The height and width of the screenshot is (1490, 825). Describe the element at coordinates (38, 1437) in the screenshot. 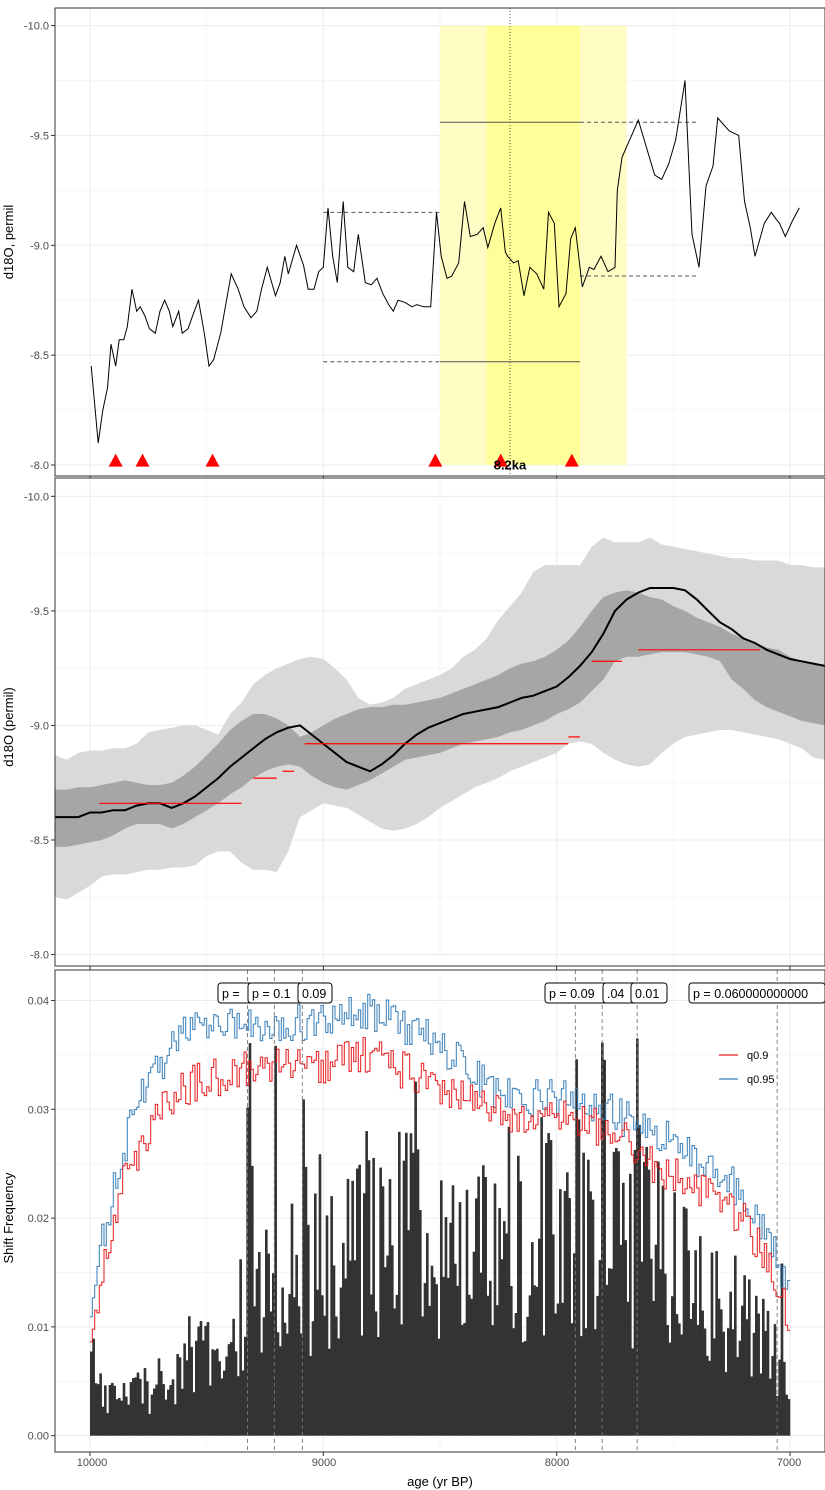

I see `y-tick-label: 0.00` at that location.